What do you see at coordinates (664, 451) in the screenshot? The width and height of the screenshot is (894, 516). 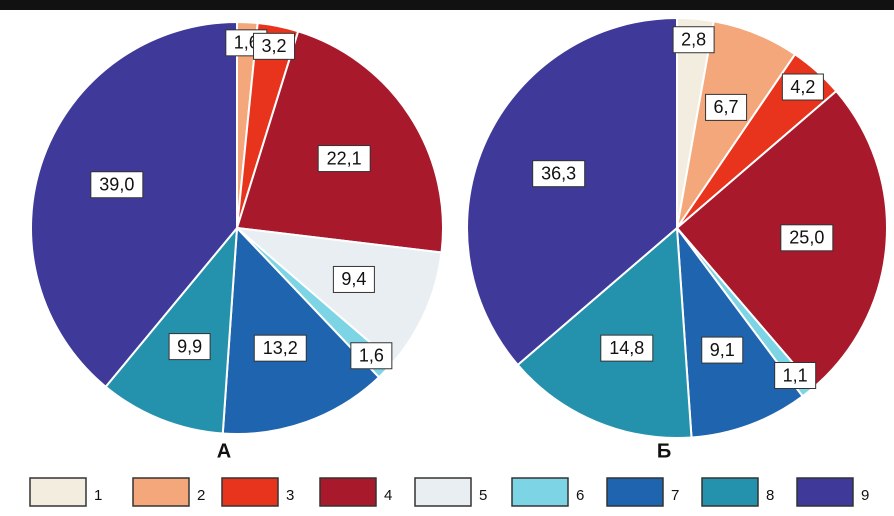 I see `pie-title: Б` at bounding box center [664, 451].